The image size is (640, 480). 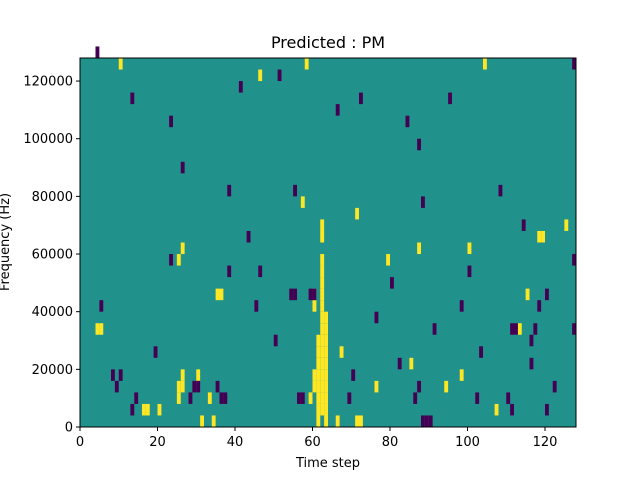 I want to click on y-axis: 0 20000 40000 60000 80000 100000 120000, so click(x=51, y=255).